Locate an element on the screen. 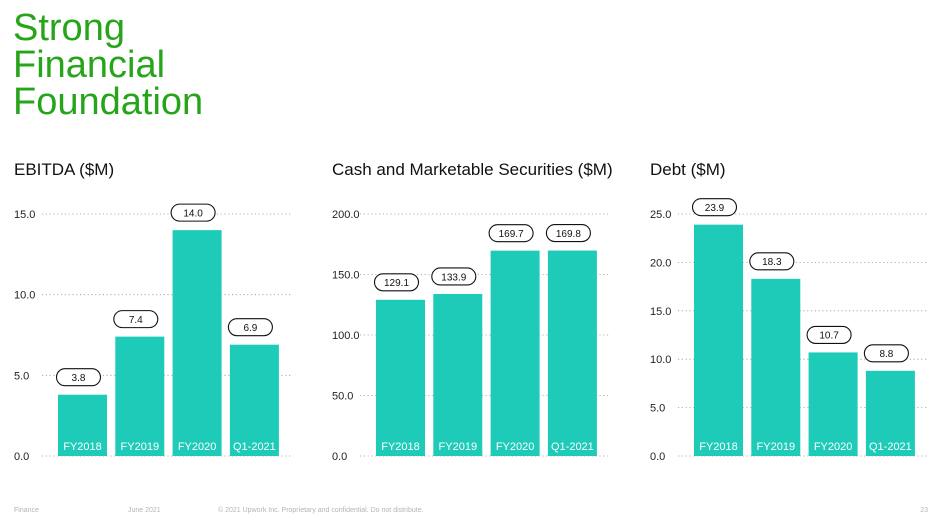 This screenshot has width=940, height=528. y-tick-label: 25.0 is located at coordinates (660, 215).